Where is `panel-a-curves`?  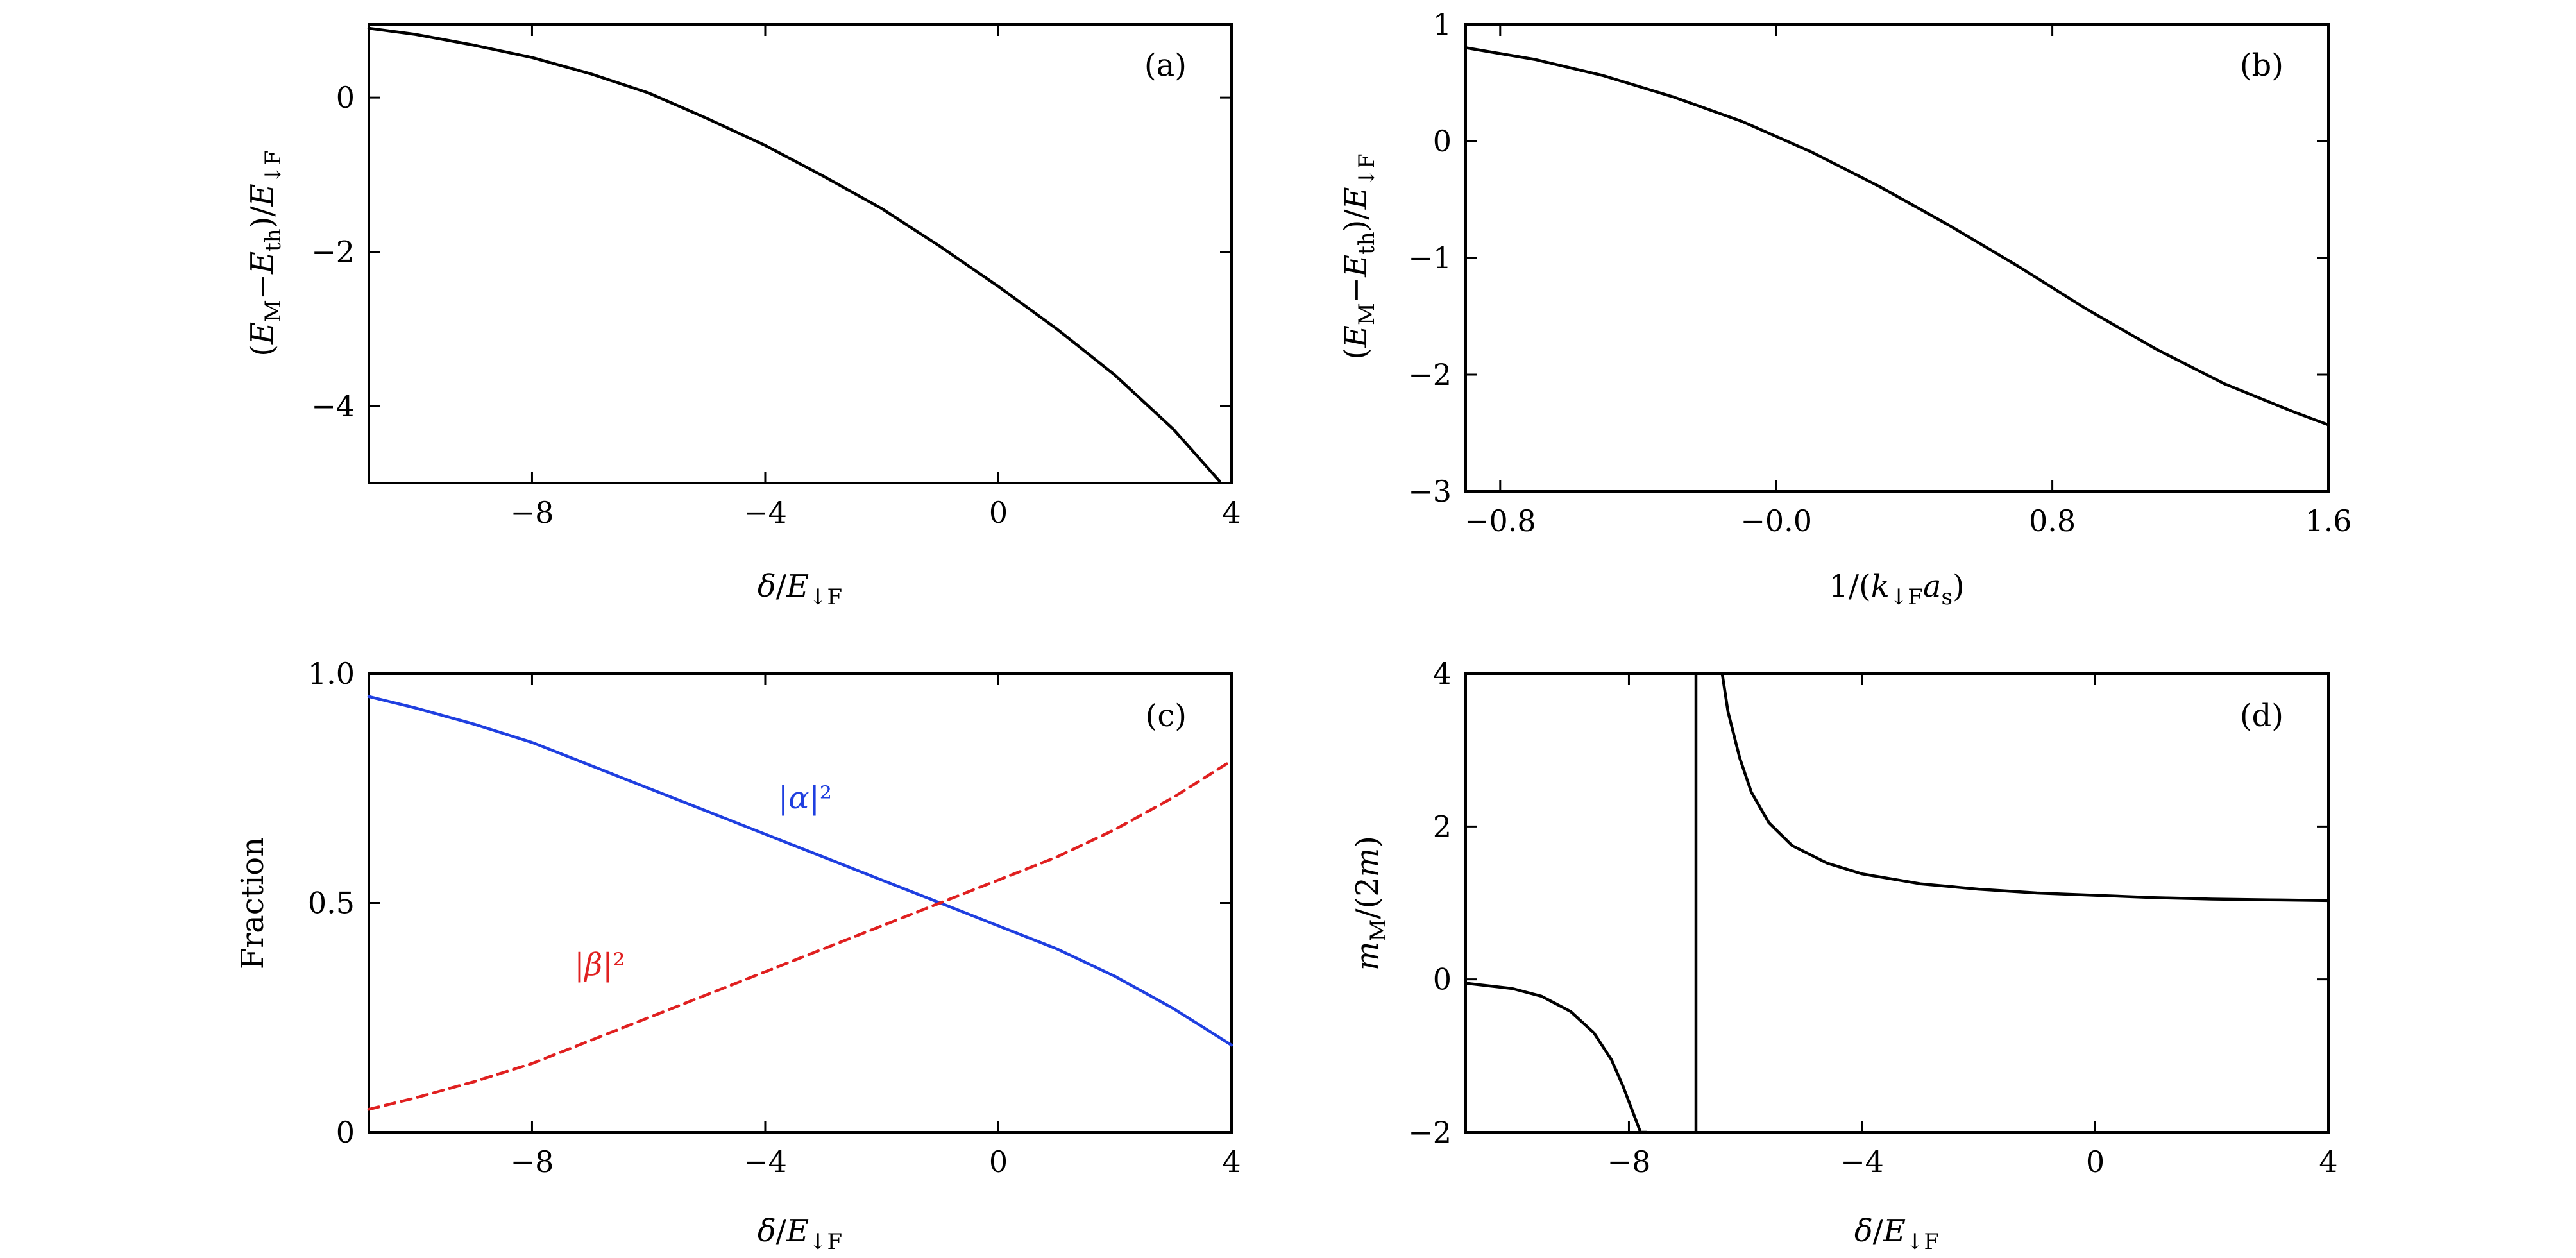
panel-a-curves is located at coordinates (794, 254).